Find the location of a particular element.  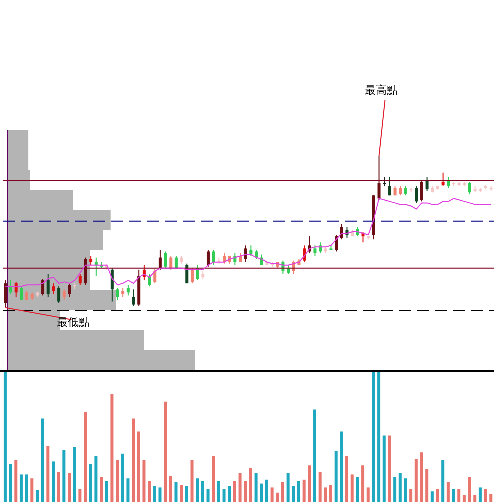

annotation: 最低點 is located at coordinates (73, 322).